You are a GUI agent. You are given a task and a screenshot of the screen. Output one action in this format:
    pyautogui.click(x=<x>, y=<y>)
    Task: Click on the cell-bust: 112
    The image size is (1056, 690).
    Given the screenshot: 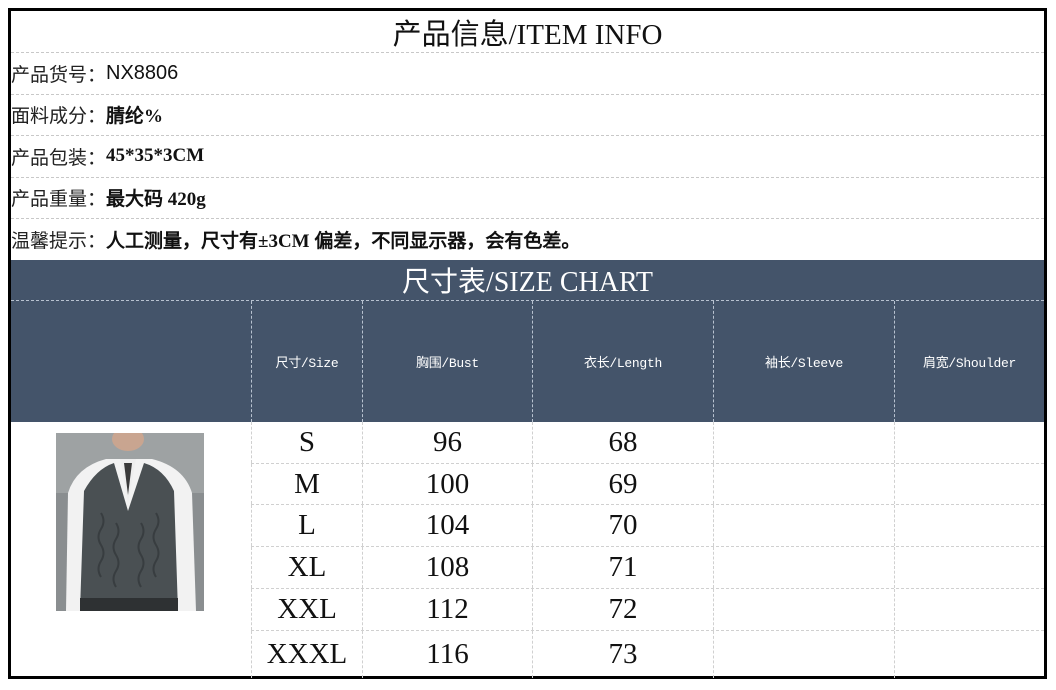 What is the action you would take?
    pyautogui.click(x=447, y=609)
    